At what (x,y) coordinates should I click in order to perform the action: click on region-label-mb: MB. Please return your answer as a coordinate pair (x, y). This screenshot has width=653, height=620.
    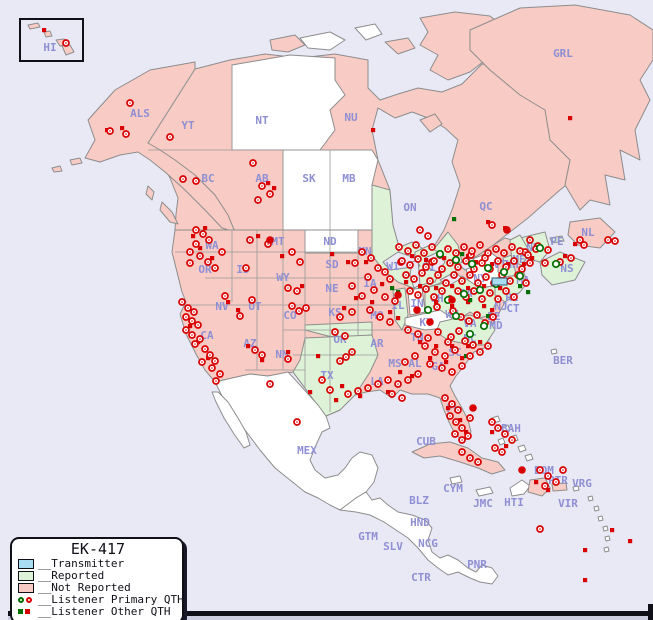
    Looking at the image, I should click on (349, 178).